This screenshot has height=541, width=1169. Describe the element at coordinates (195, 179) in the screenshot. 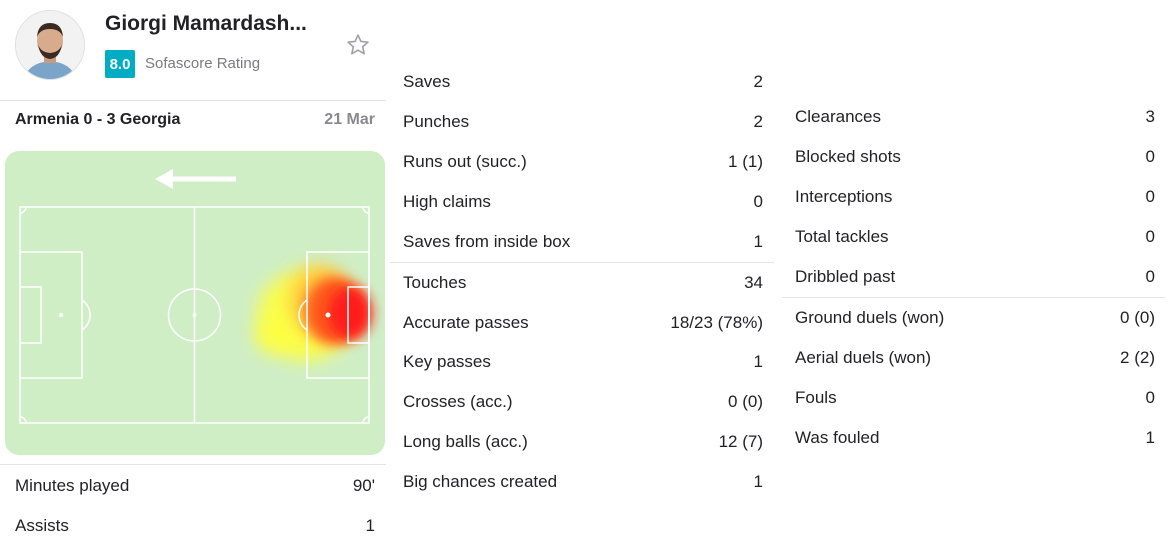

I see `attack-direction-arrow-icon` at that location.